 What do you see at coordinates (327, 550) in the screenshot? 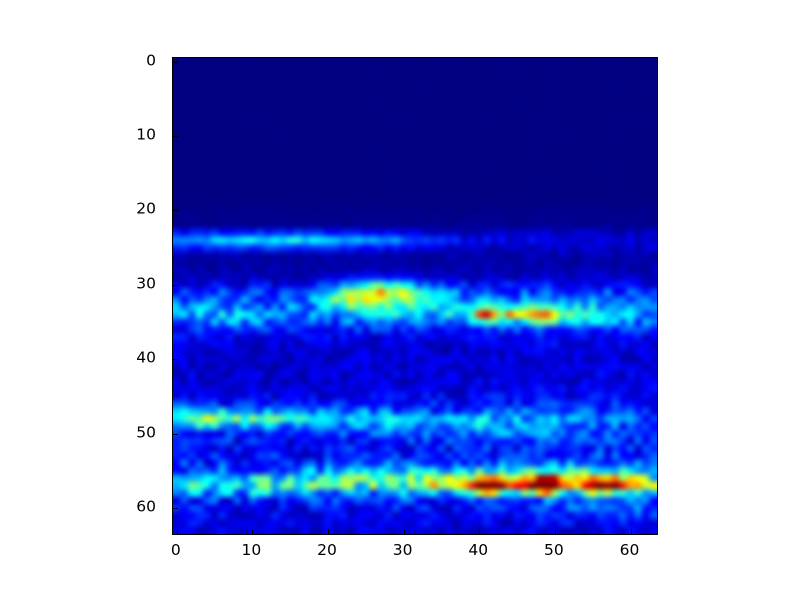
I see `x-tick-label: 20` at bounding box center [327, 550].